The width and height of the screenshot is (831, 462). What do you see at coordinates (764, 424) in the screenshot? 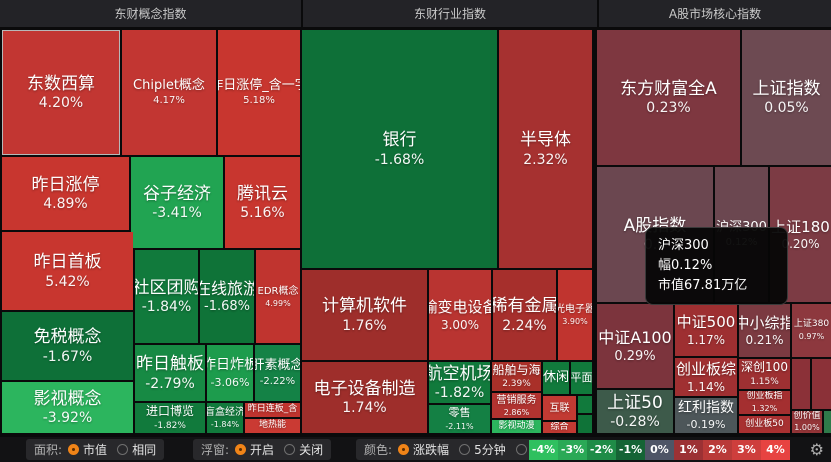
I see `treemap-tile: 创业板50` at bounding box center [764, 424].